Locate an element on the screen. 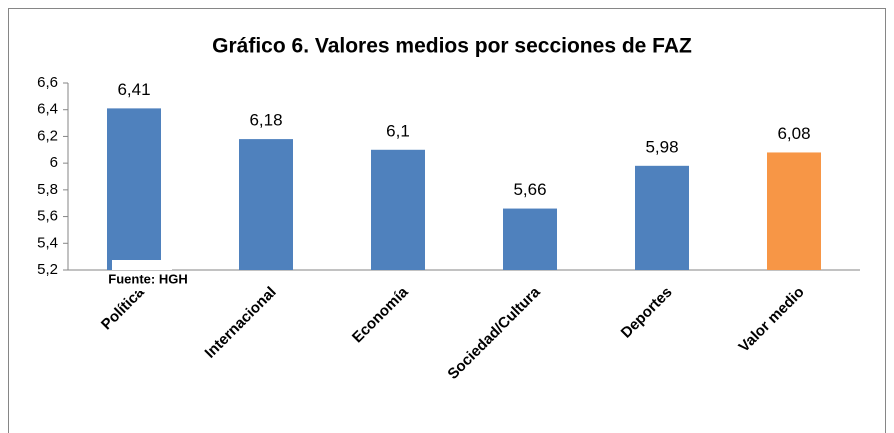 The height and width of the screenshot is (433, 894). data-label: 6,1 is located at coordinates (398, 130).